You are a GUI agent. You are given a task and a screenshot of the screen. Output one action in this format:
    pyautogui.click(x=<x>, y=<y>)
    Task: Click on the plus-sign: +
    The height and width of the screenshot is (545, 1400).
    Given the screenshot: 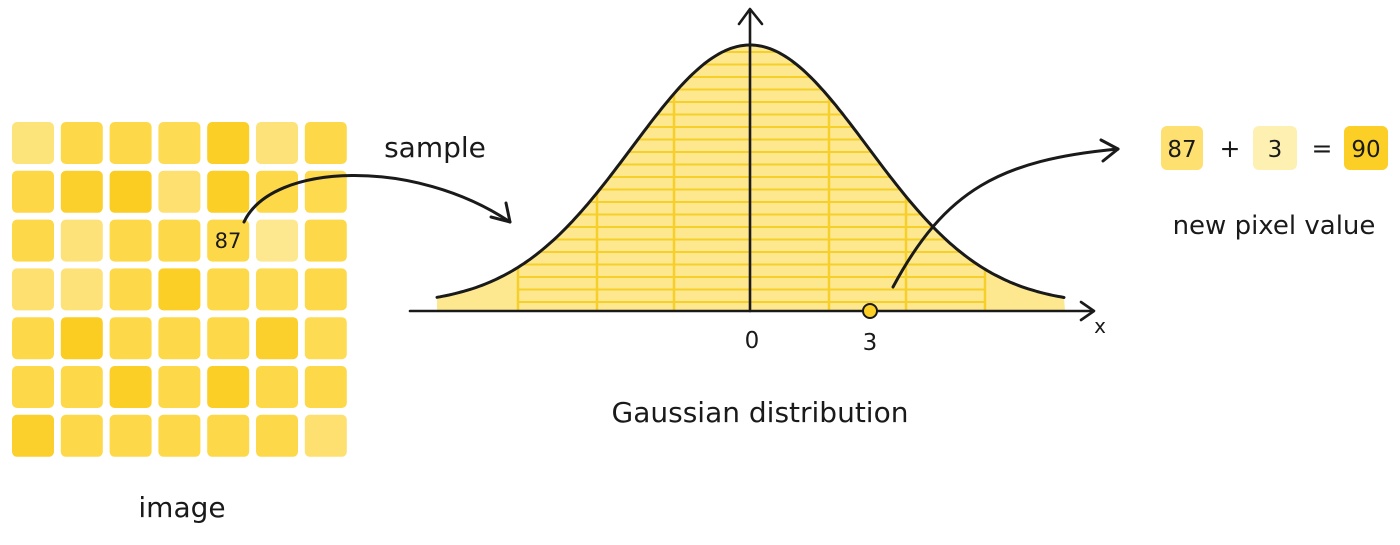 What is the action you would take?
    pyautogui.click(x=1230, y=148)
    